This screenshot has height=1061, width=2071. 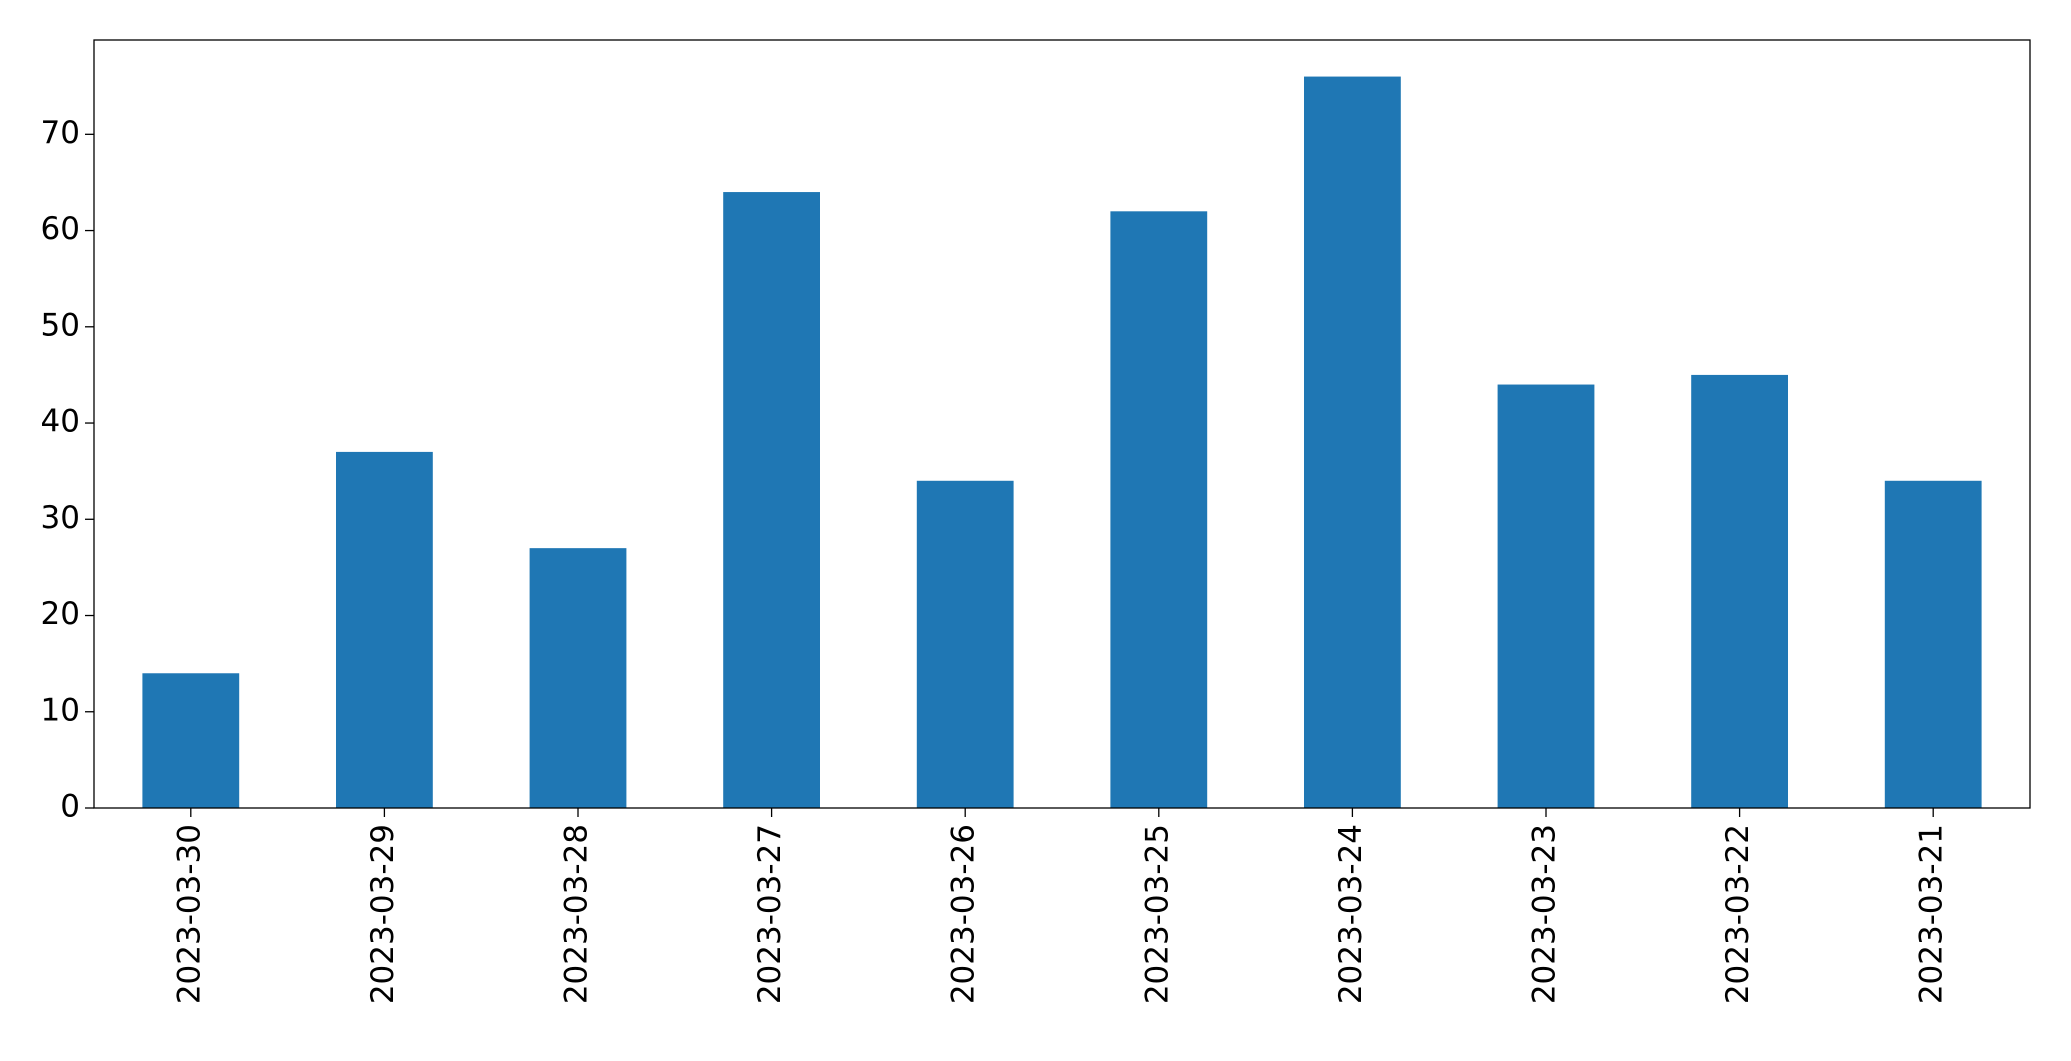 I want to click on y-tick-label: 50, so click(x=60, y=325).